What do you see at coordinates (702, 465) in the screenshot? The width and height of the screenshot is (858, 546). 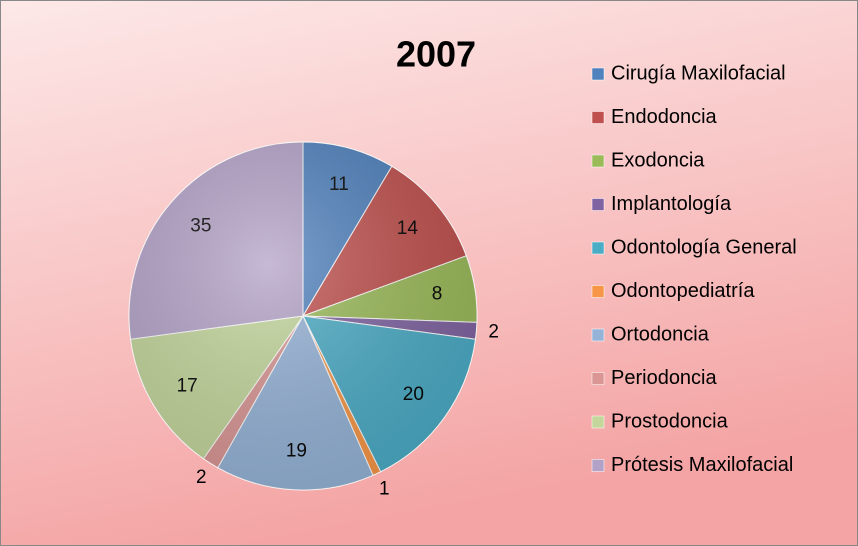 I see `legend-label: Prótesis Maxilofacial` at bounding box center [702, 465].